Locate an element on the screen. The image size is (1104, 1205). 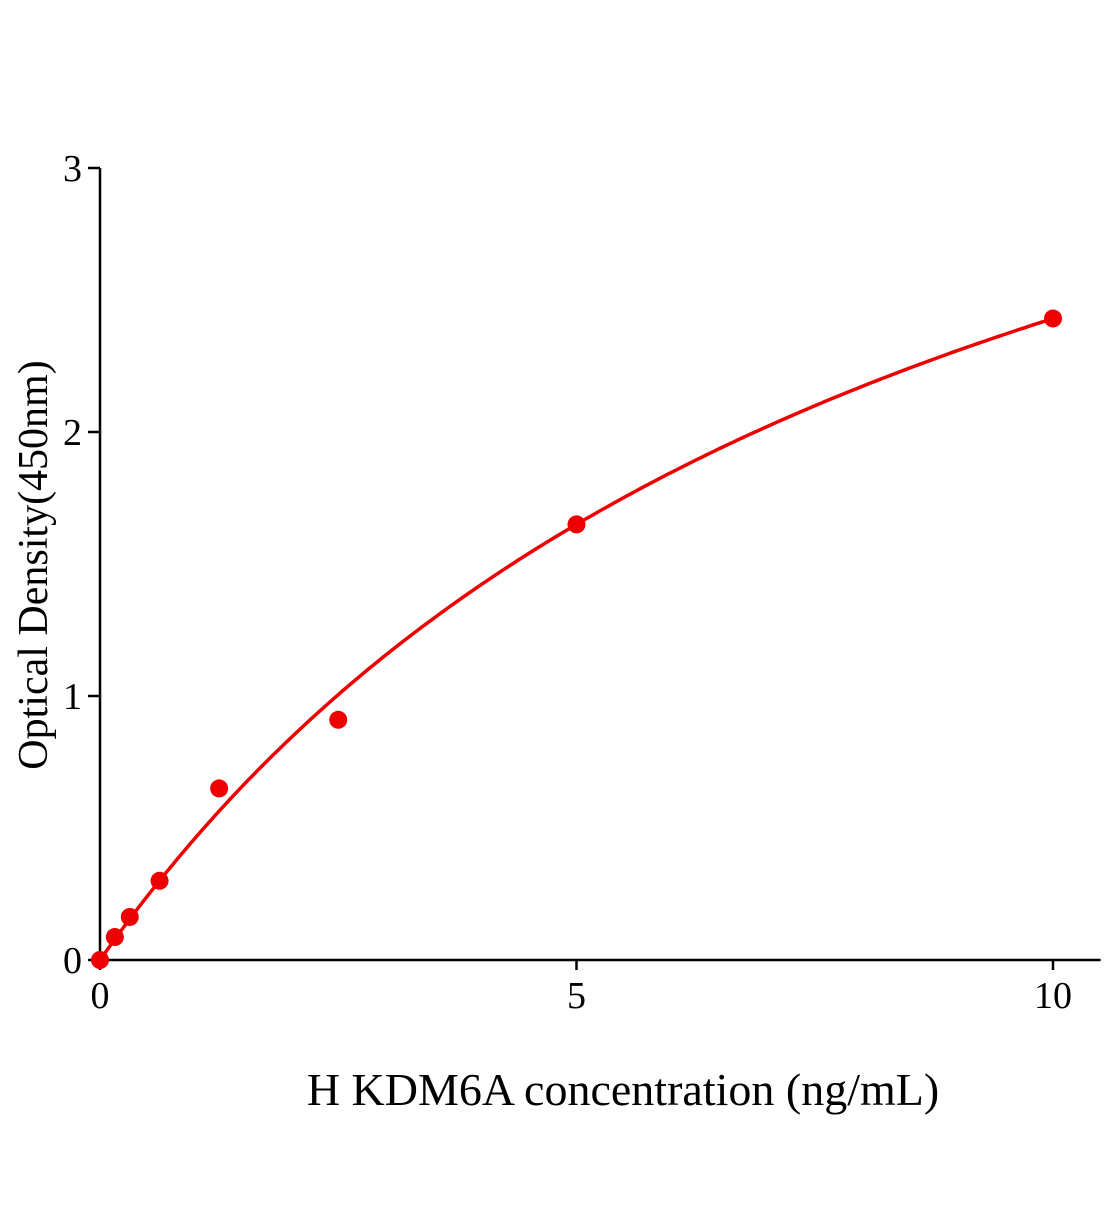
y-tick-label: 3 is located at coordinates (72, 169).